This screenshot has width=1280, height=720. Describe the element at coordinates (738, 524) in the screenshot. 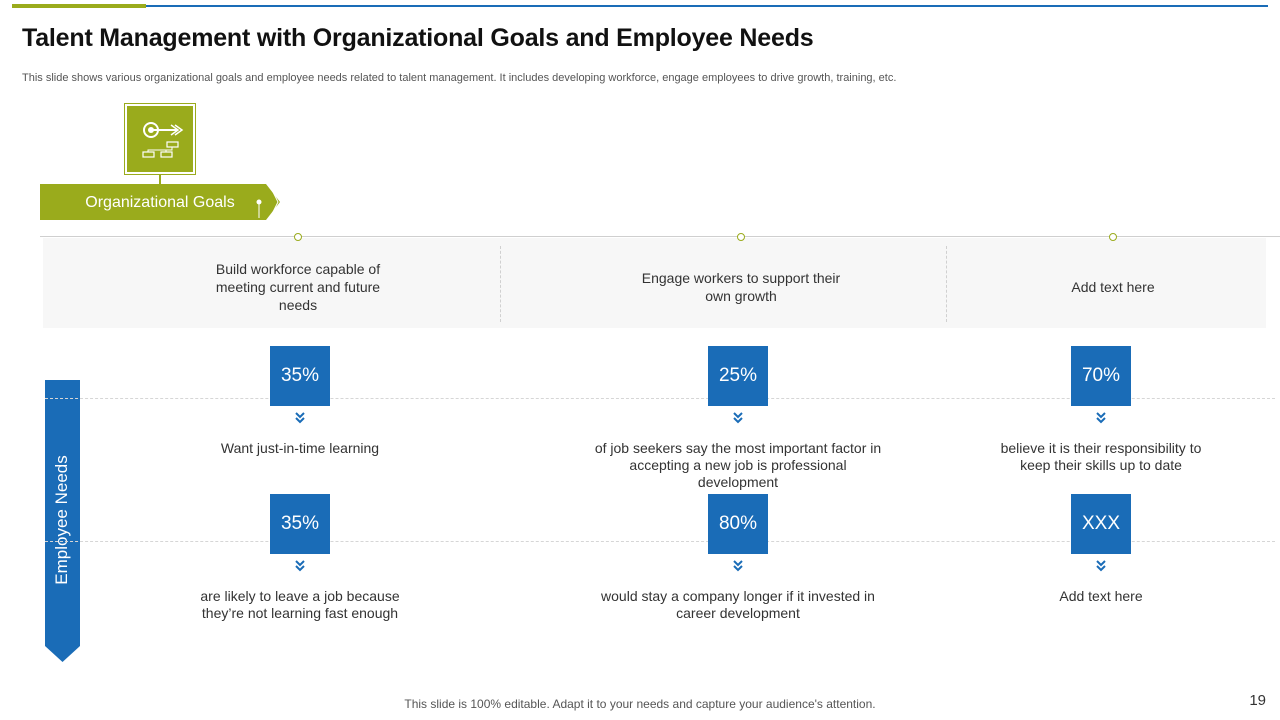

I see `need-value-badge: 80%` at that location.